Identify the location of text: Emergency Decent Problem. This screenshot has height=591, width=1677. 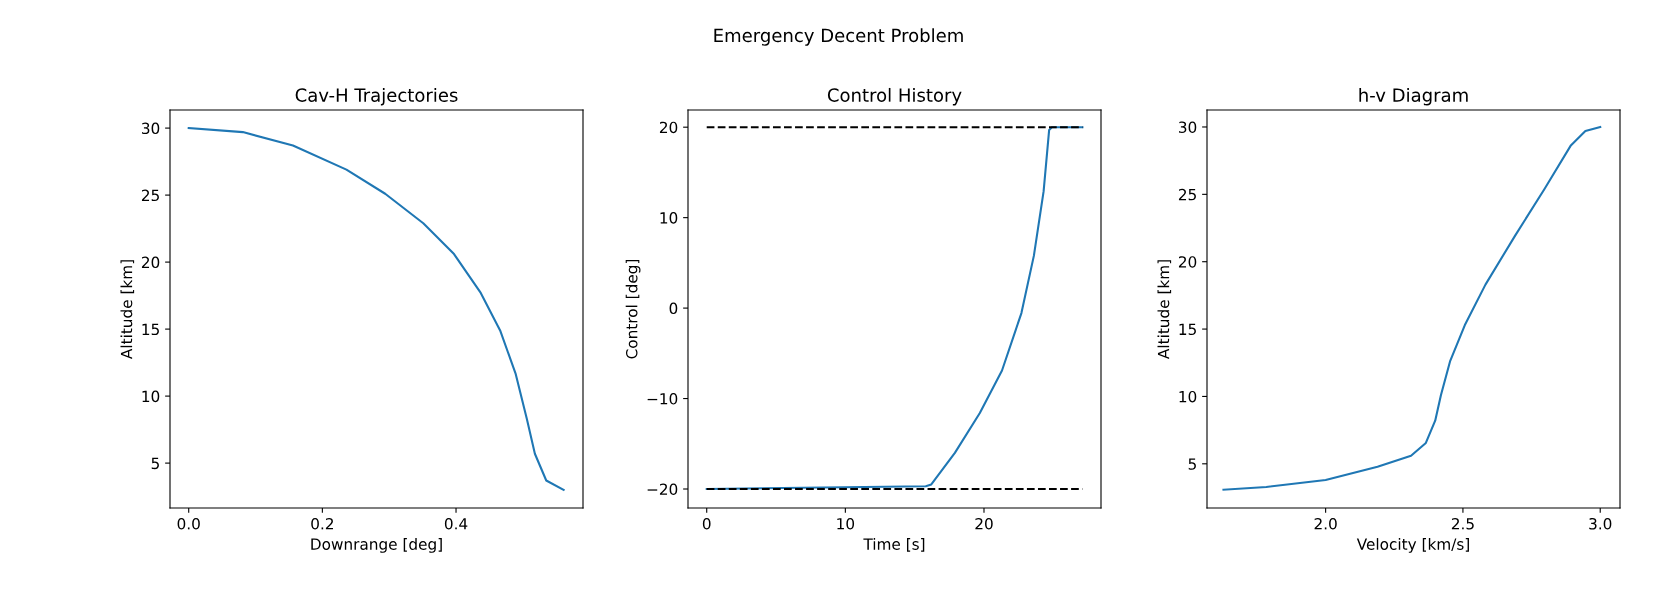
(838, 37).